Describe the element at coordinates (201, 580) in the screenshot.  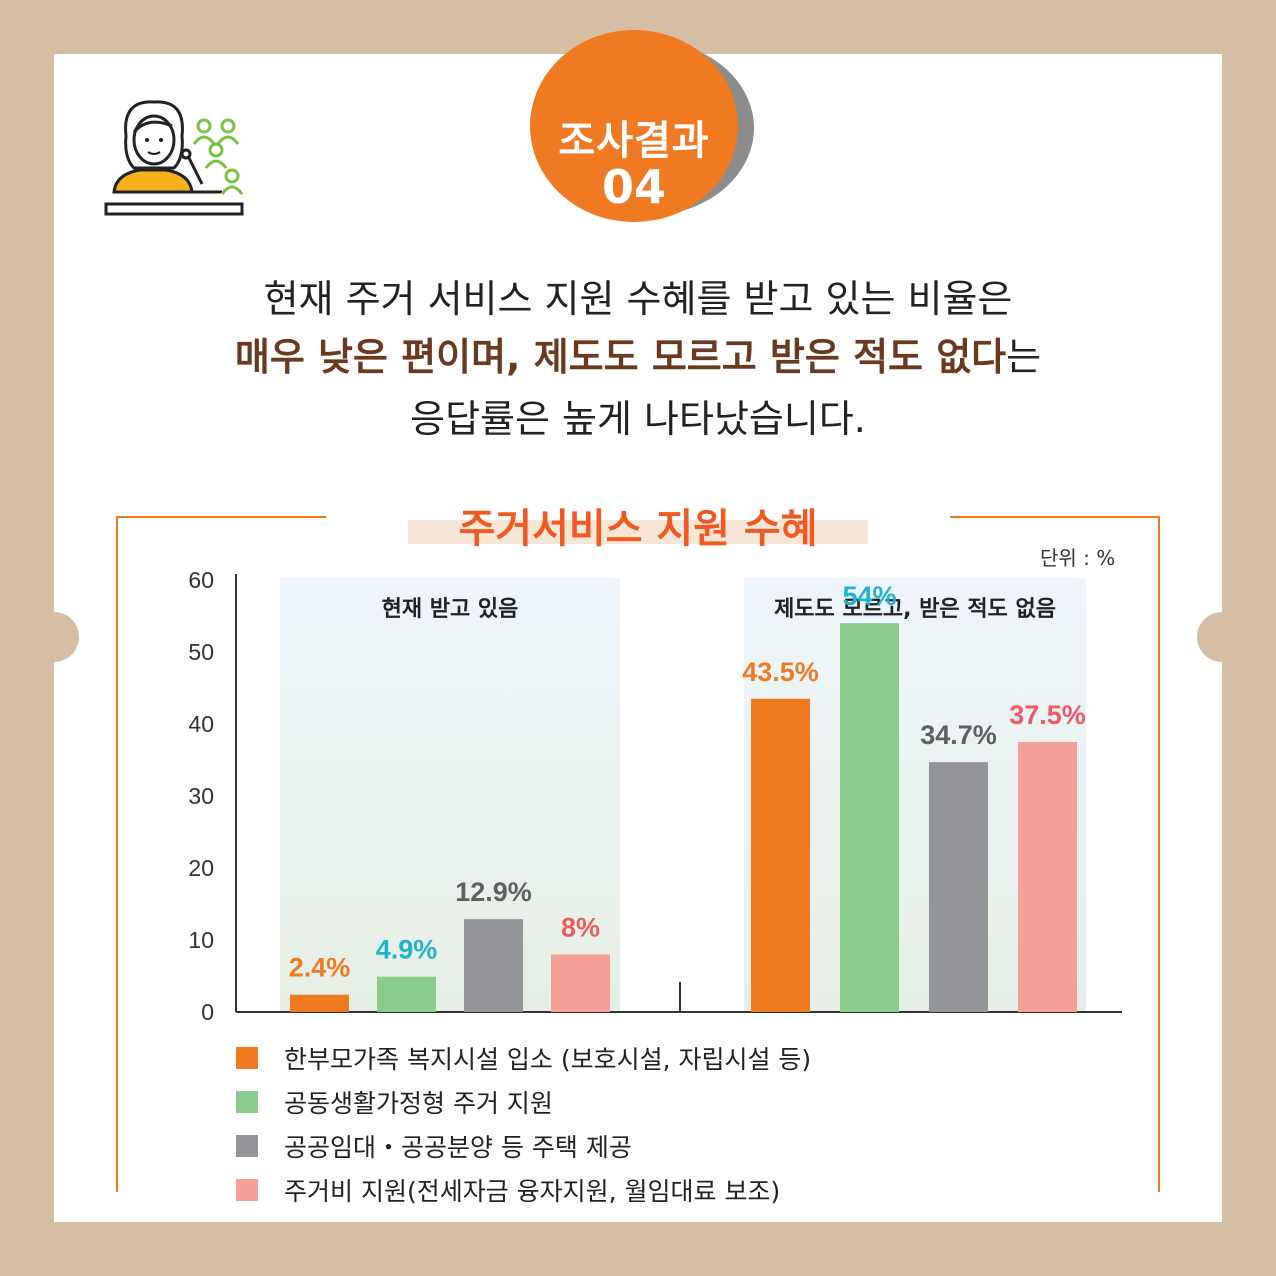
I see `y-tick-label: 60` at that location.